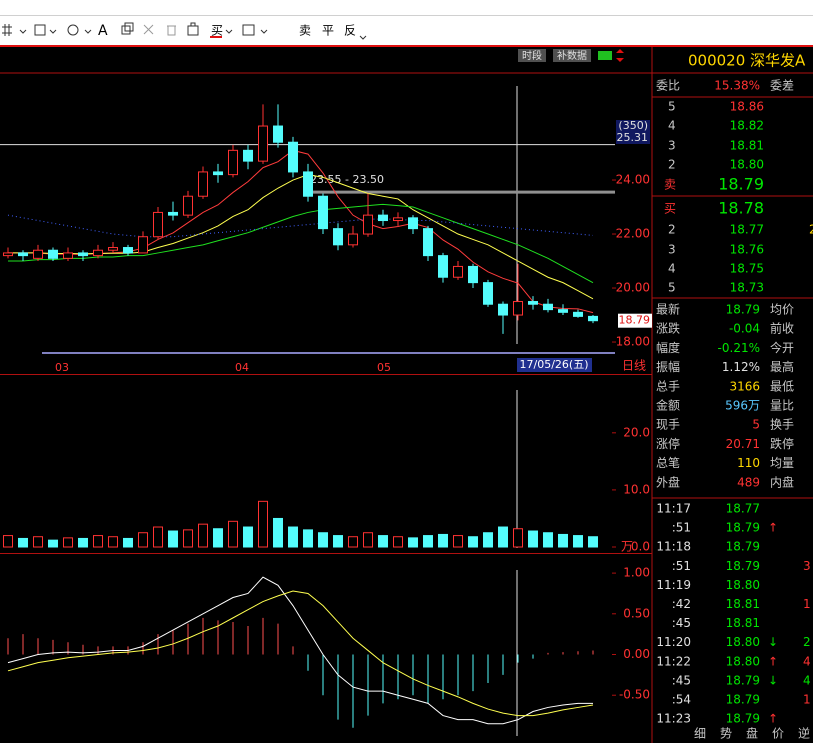 This screenshot has height=743, width=813. Describe the element at coordinates (673, 719) in the screenshot. I see `tick-time: 11:23` at that location.